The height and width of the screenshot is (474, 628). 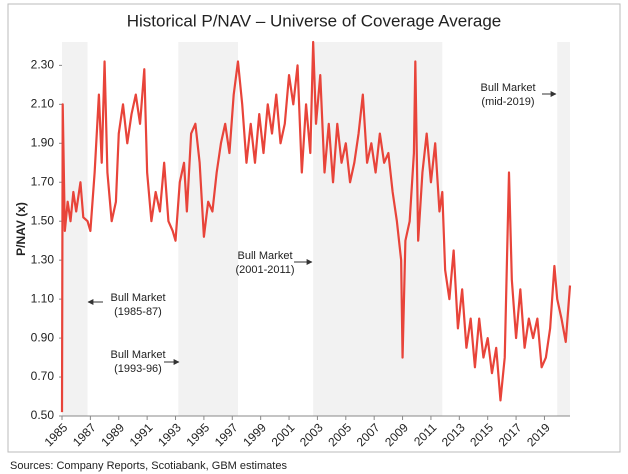 What do you see at coordinates (538, 434) in the screenshot?
I see `x-tick-label: 2019` at bounding box center [538, 434].